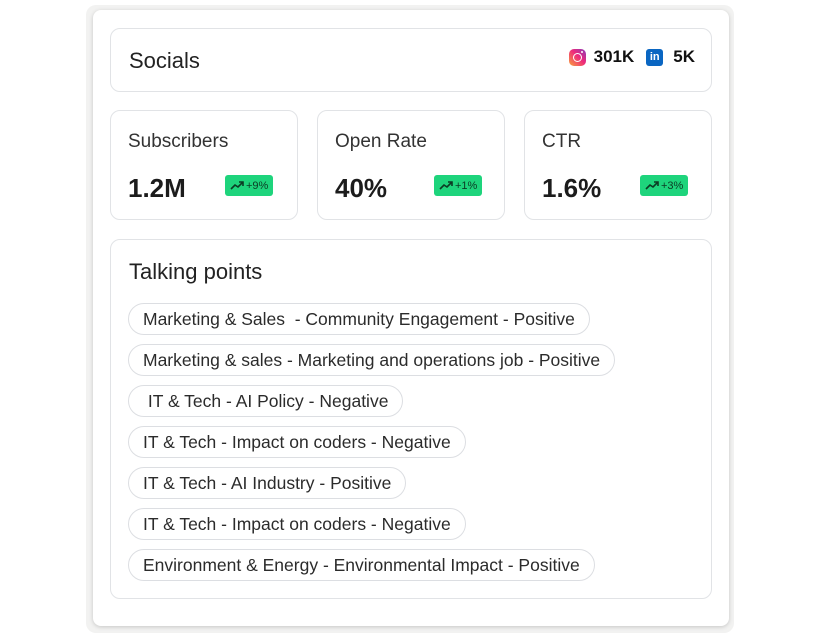  Describe the element at coordinates (684, 56) in the screenshot. I see `linkedin-count: 5K` at that location.